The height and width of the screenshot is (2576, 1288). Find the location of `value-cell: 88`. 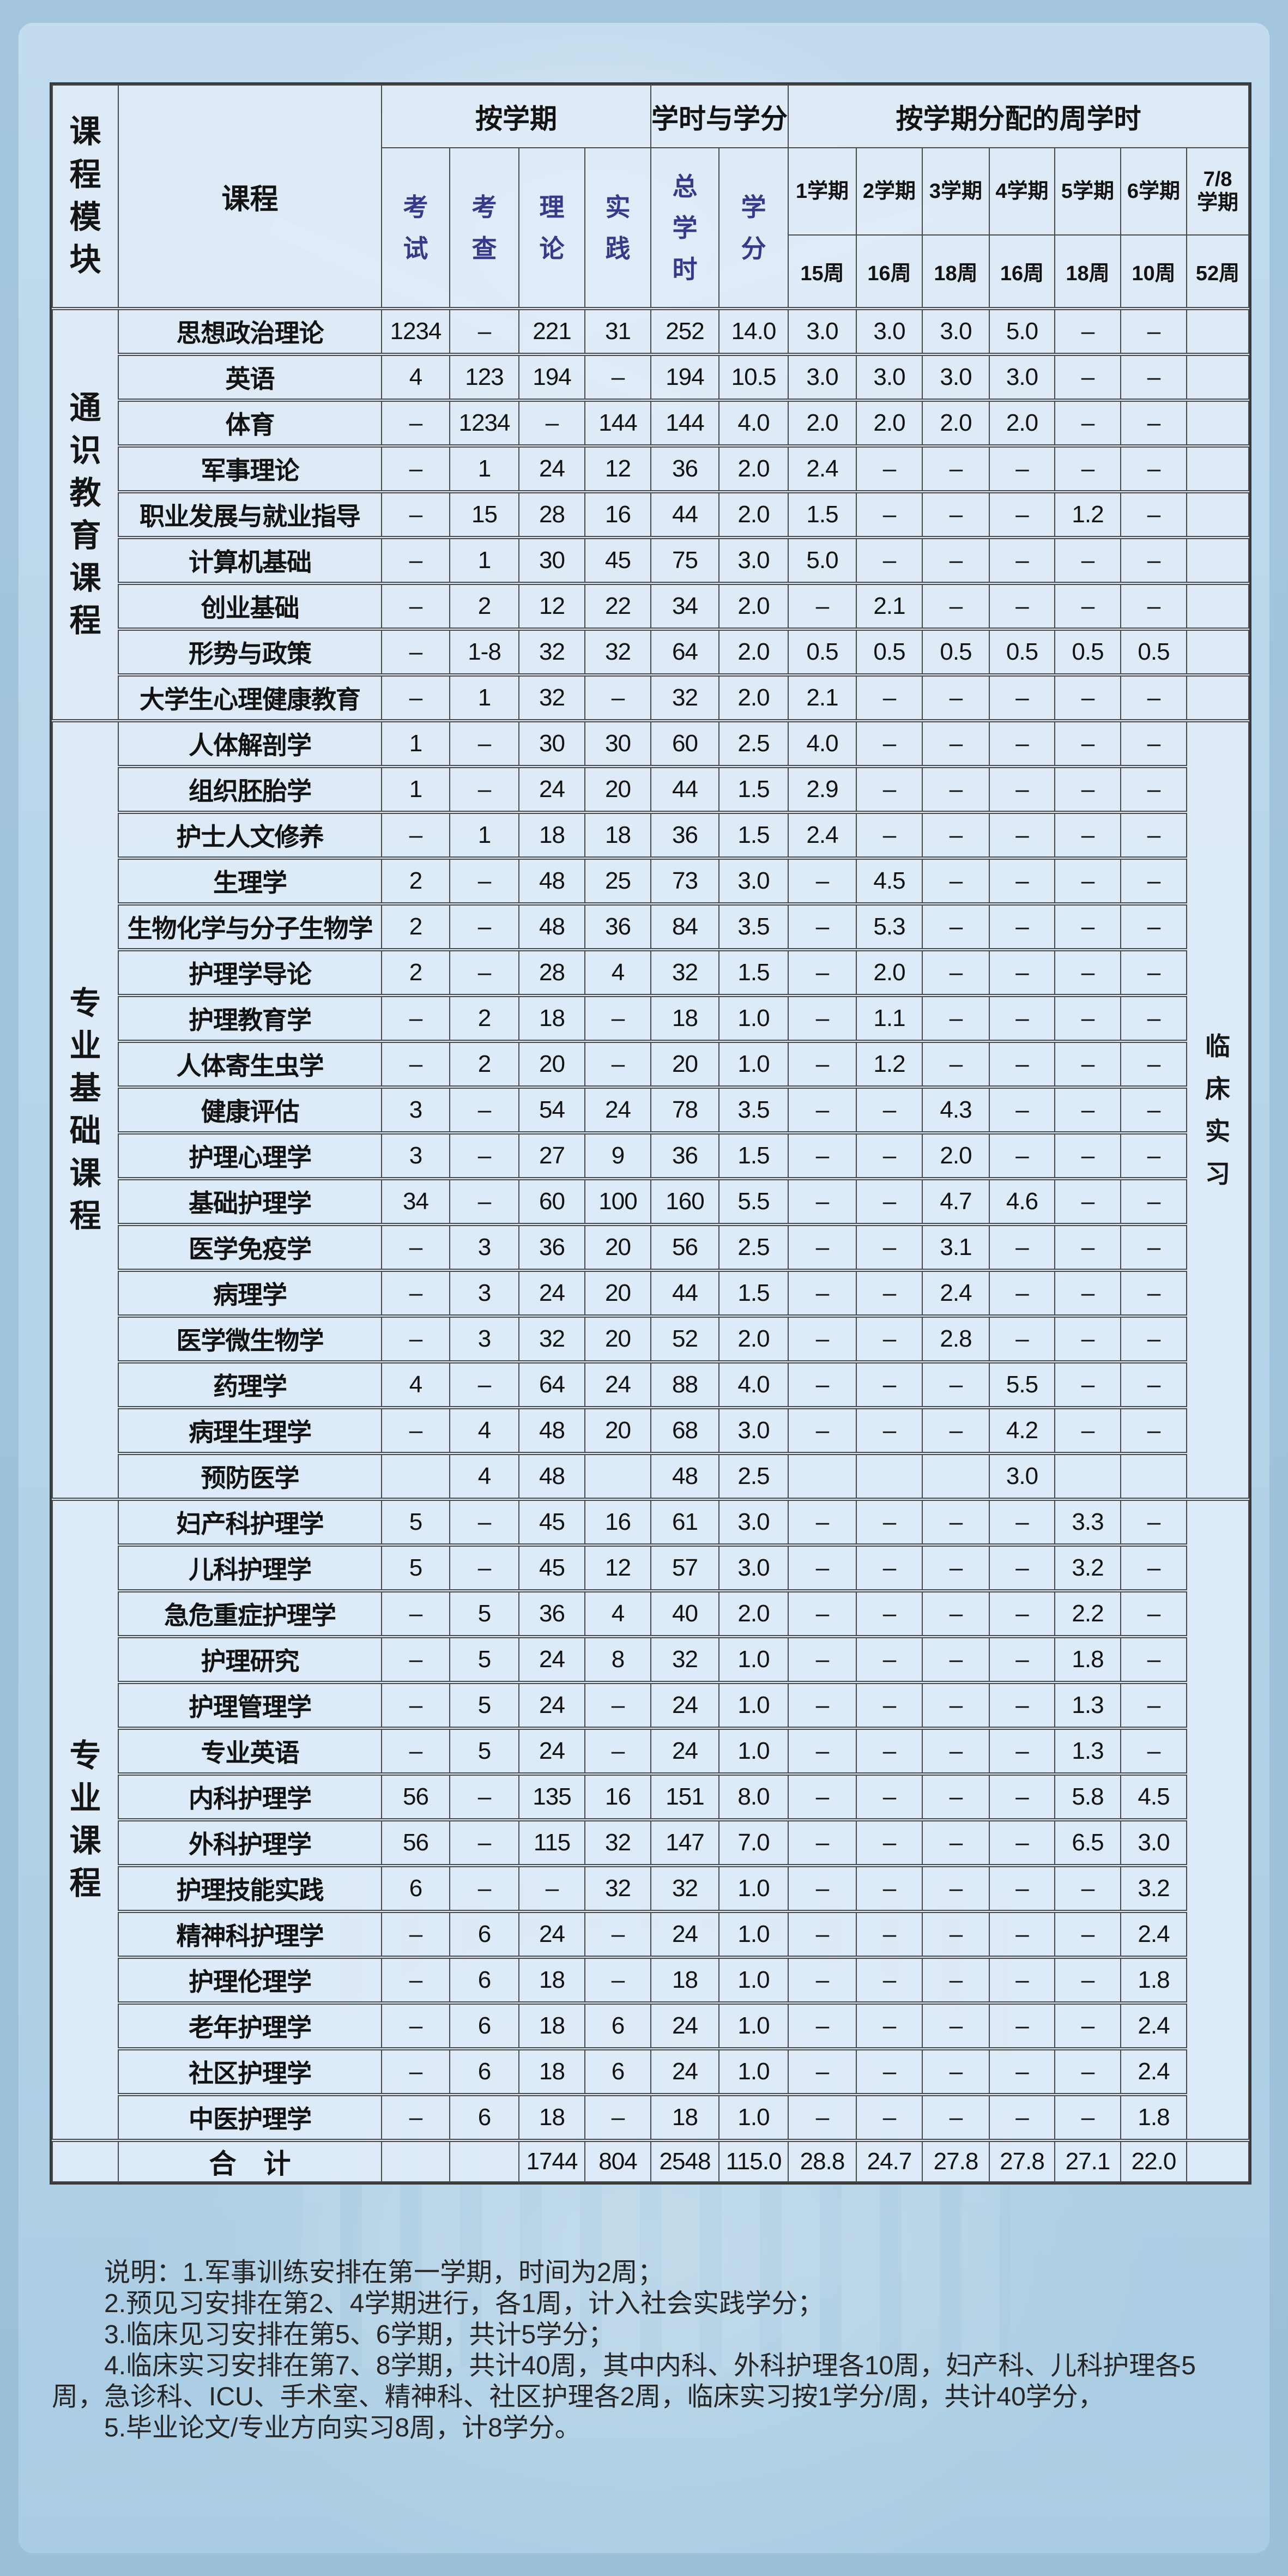

value-cell: 88 is located at coordinates (684, 1384).